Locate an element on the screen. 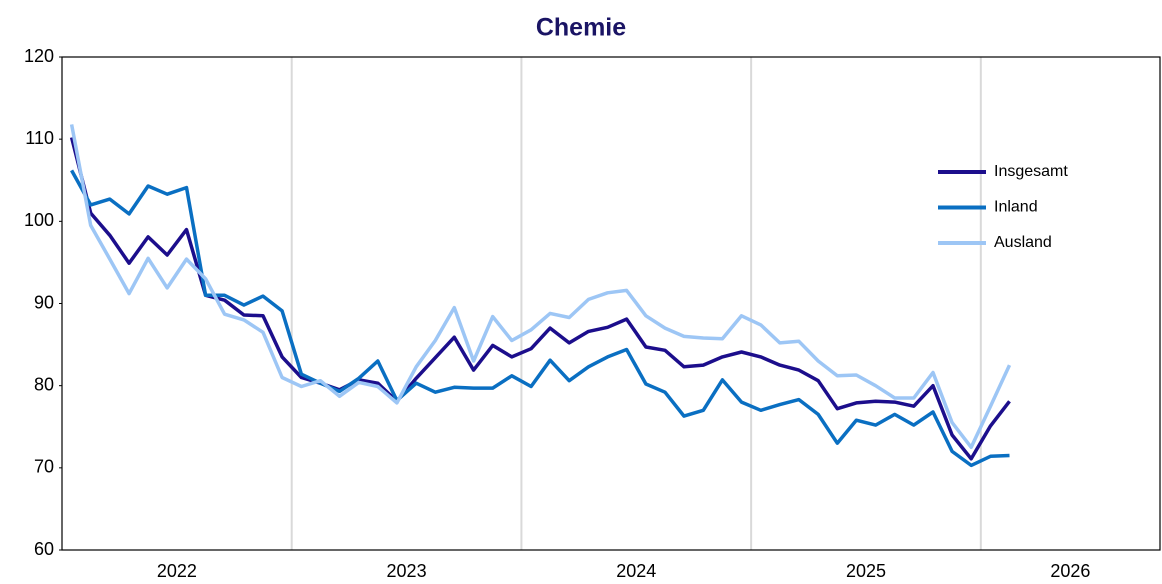  legend-label: Inland is located at coordinates (1016, 207).